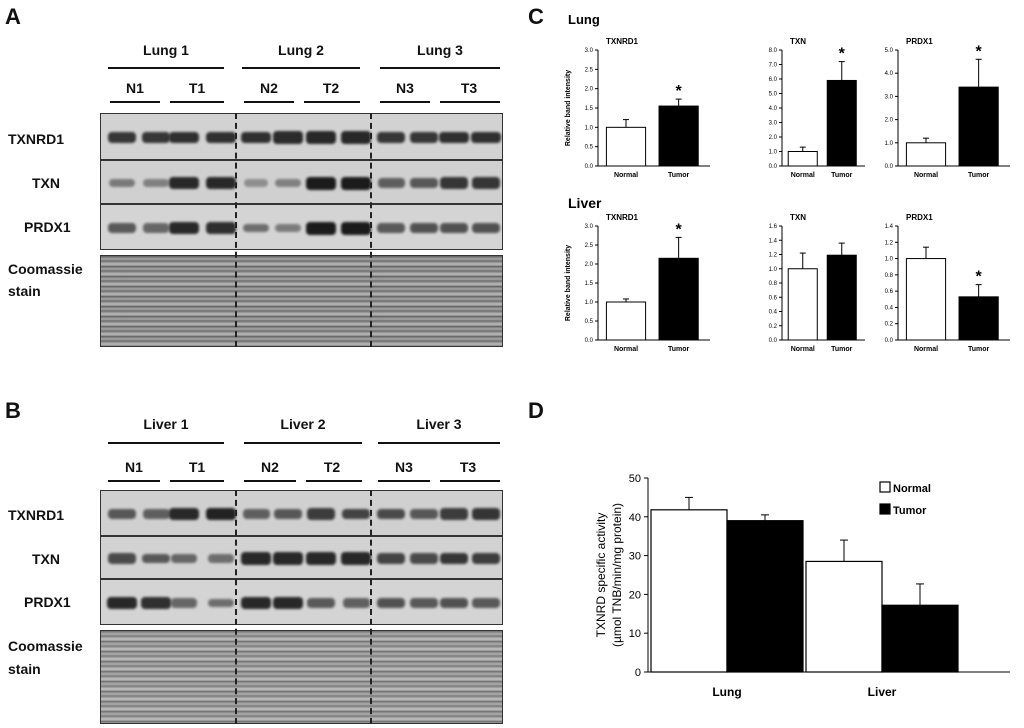  Describe the element at coordinates (303, 424) in the screenshot. I see `panel-b-group-2: Liver 2` at that location.